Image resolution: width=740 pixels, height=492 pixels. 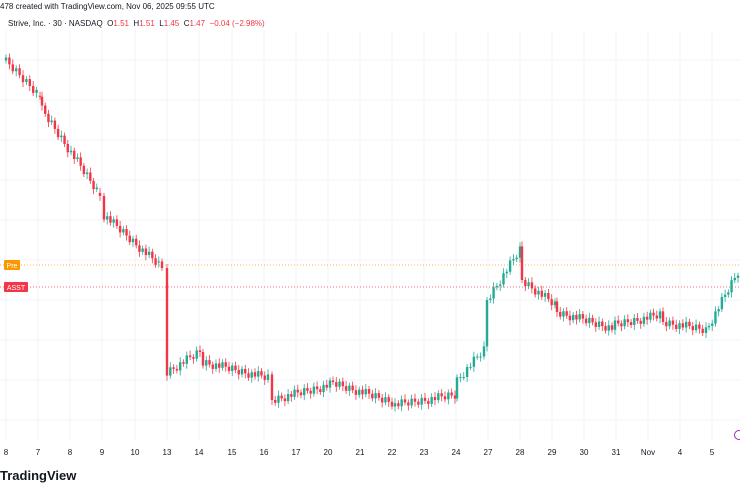 What do you see at coordinates (136, 23) in the screenshot?
I see `high-label: H` at bounding box center [136, 23].